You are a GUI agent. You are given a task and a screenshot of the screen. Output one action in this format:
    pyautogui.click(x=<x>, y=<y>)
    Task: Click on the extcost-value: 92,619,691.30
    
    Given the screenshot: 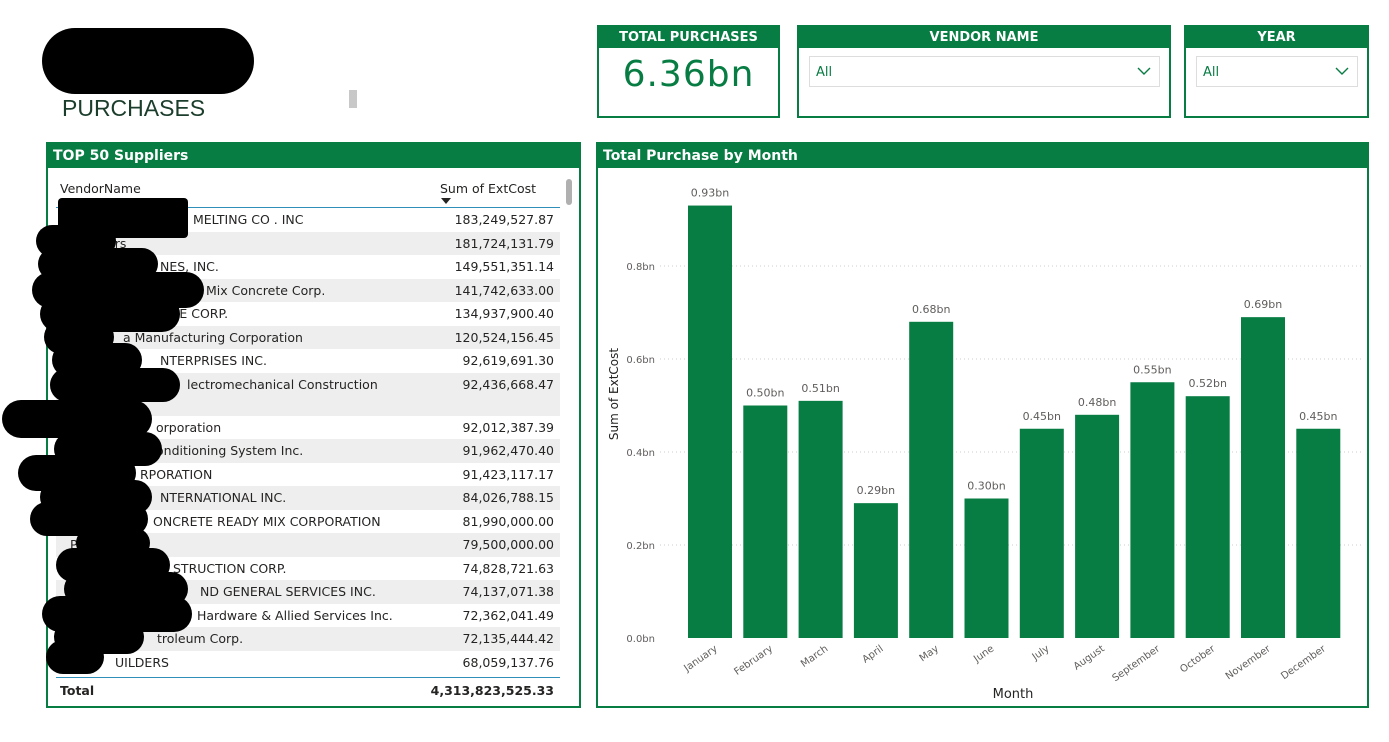 What is the action you would take?
    pyautogui.click(x=508, y=360)
    